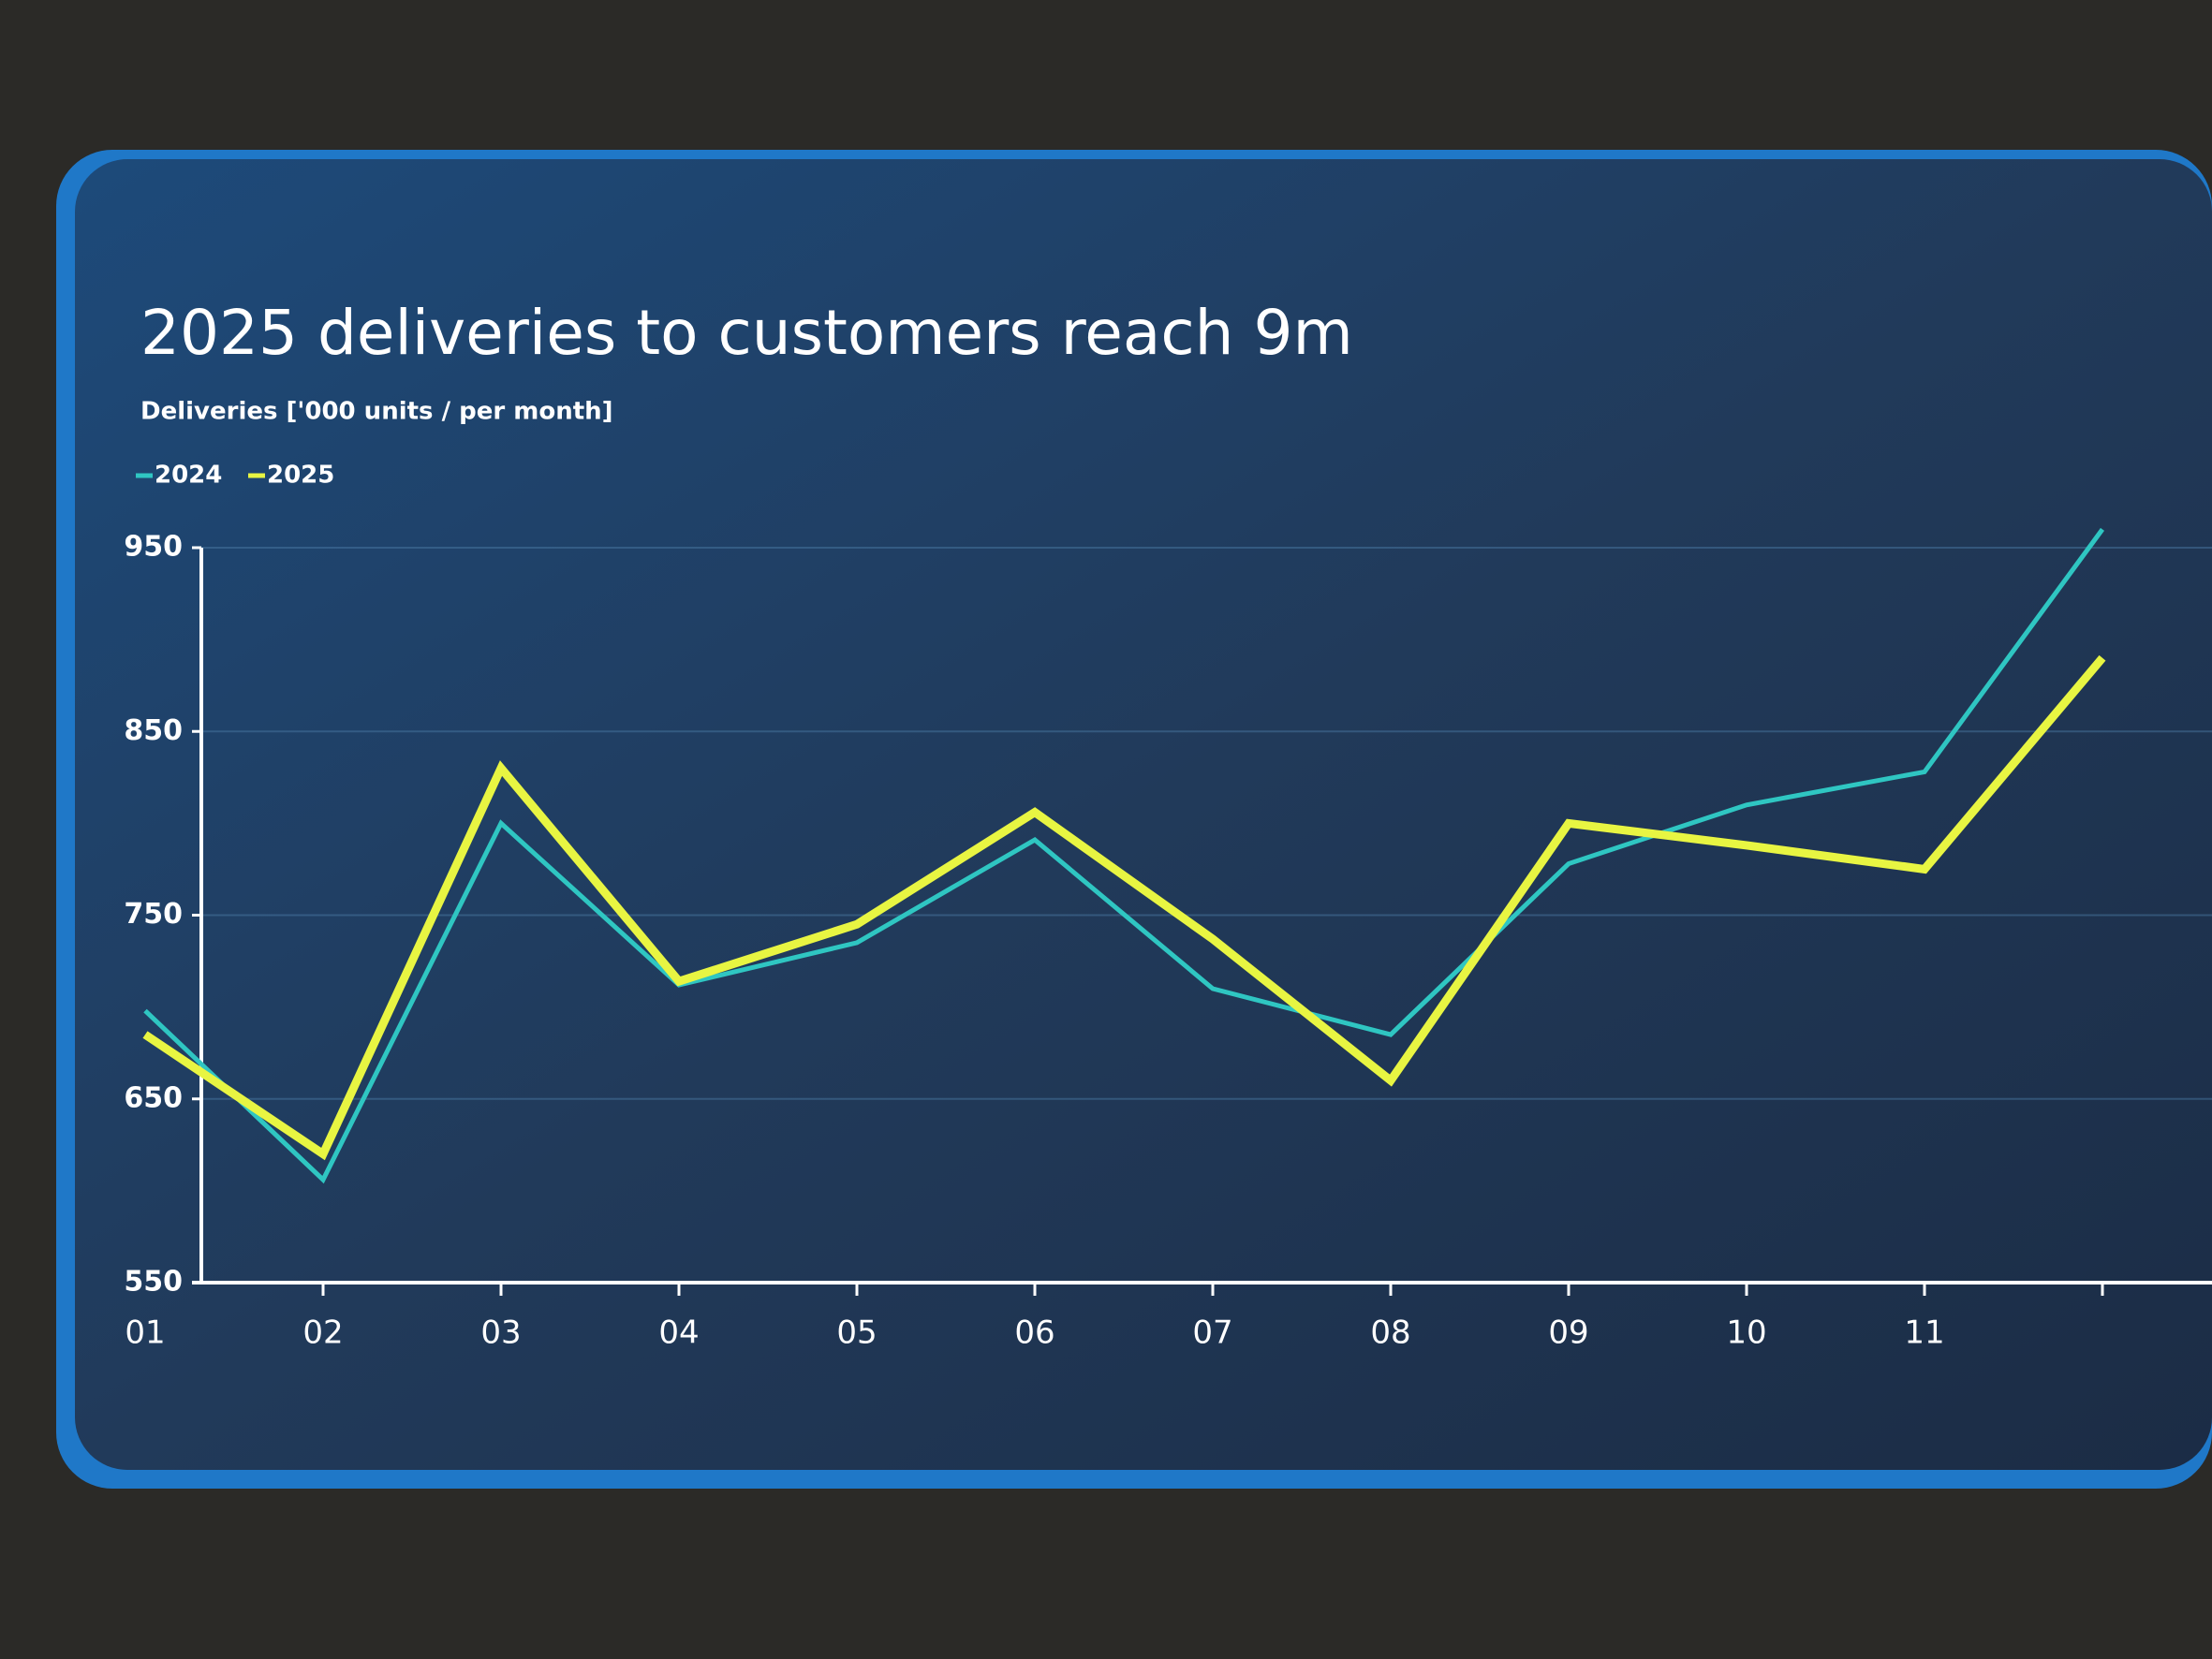 The image size is (2212, 1659). I want to click on legend-label: 2024, so click(189, 476).